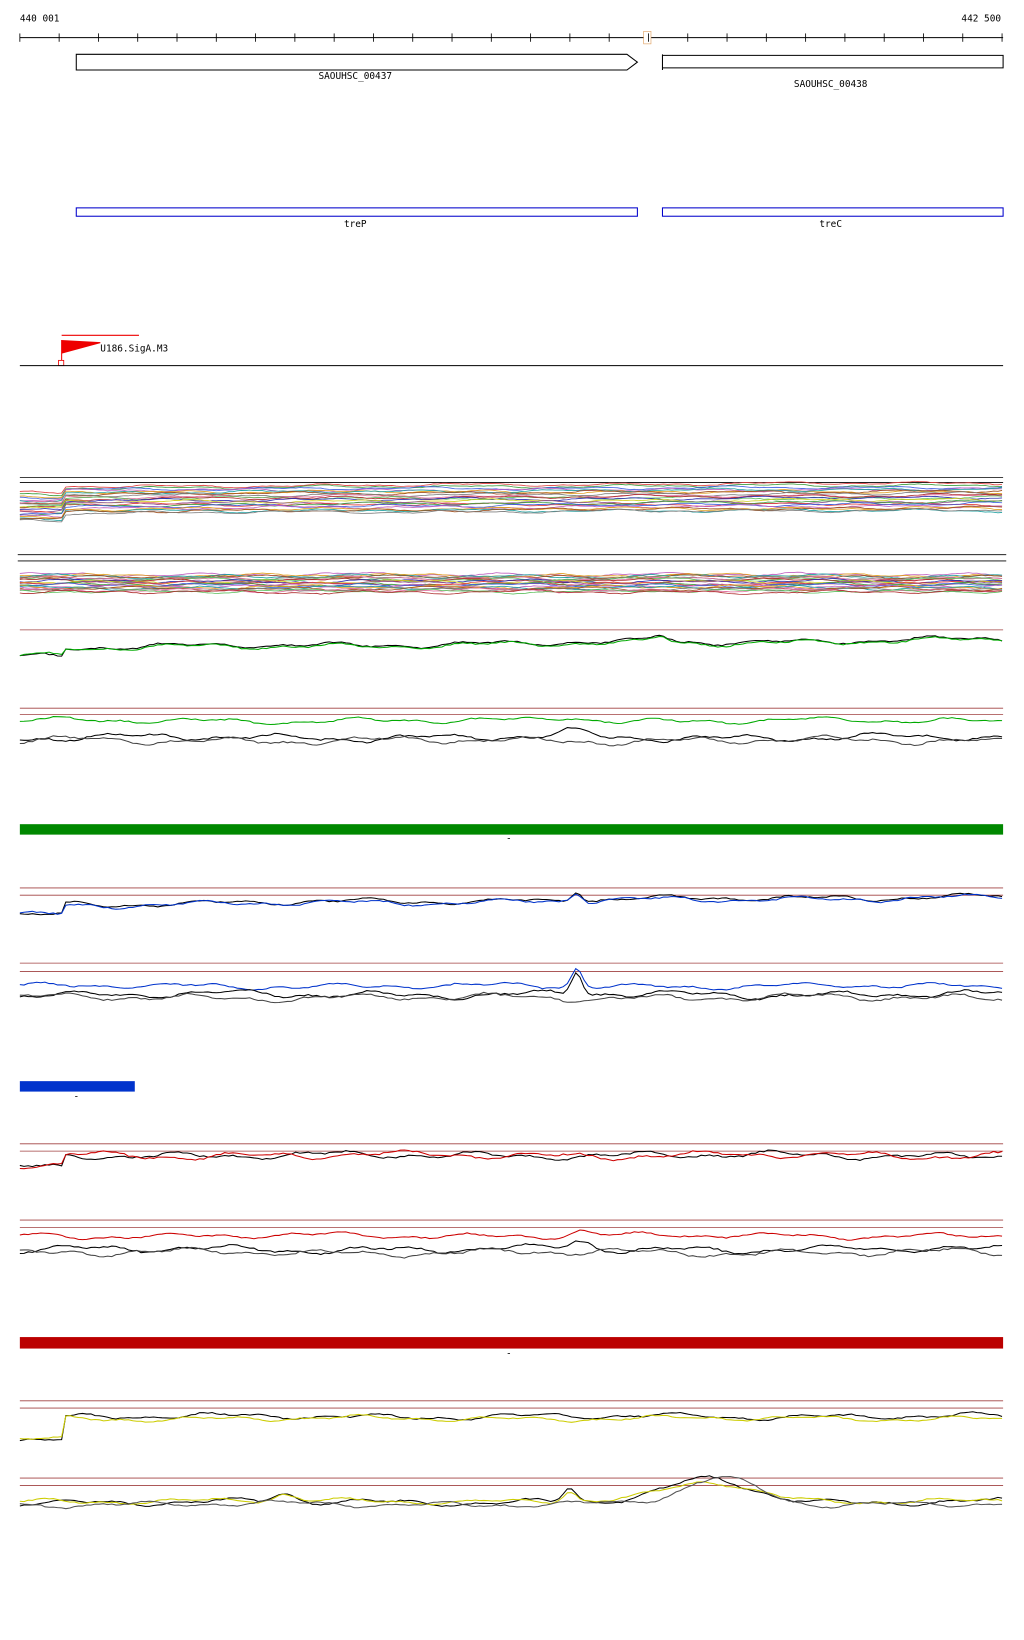  Describe the element at coordinates (830, 224) in the screenshot. I see `feature-label: treC` at that location.